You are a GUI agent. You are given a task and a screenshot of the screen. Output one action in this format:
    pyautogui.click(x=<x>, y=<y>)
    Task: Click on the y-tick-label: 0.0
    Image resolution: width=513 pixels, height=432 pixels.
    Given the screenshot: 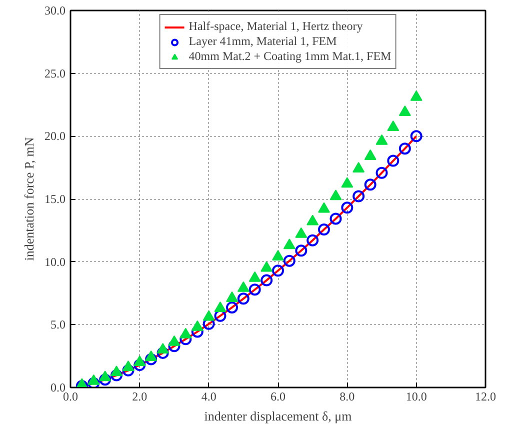 What is the action you would take?
    pyautogui.click(x=58, y=387)
    